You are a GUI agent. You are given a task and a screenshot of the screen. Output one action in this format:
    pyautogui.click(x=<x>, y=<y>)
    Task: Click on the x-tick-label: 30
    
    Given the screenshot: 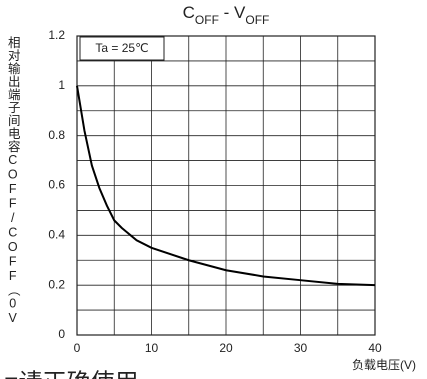 What is the action you would take?
    pyautogui.click(x=301, y=348)
    